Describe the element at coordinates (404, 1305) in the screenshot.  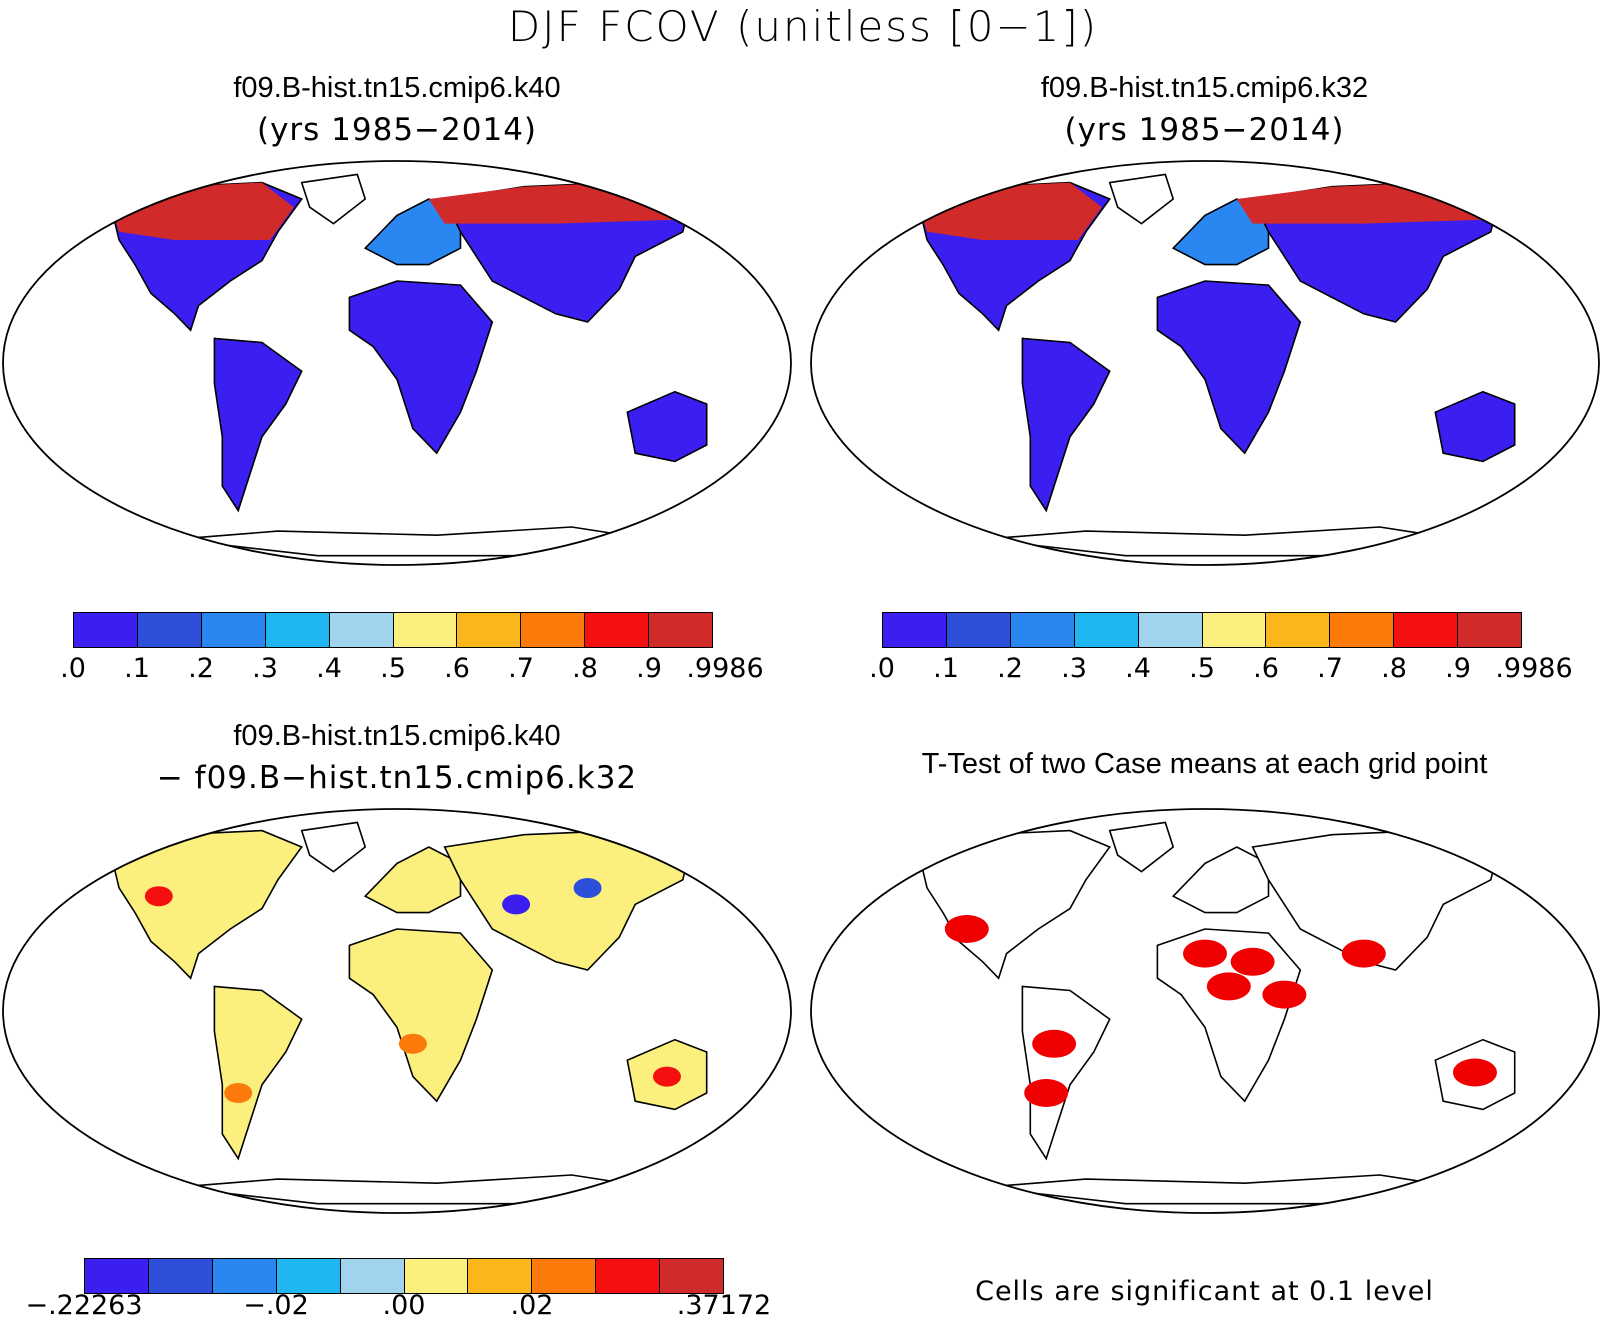
I see `colorbar-tick-label: .00` at that location.